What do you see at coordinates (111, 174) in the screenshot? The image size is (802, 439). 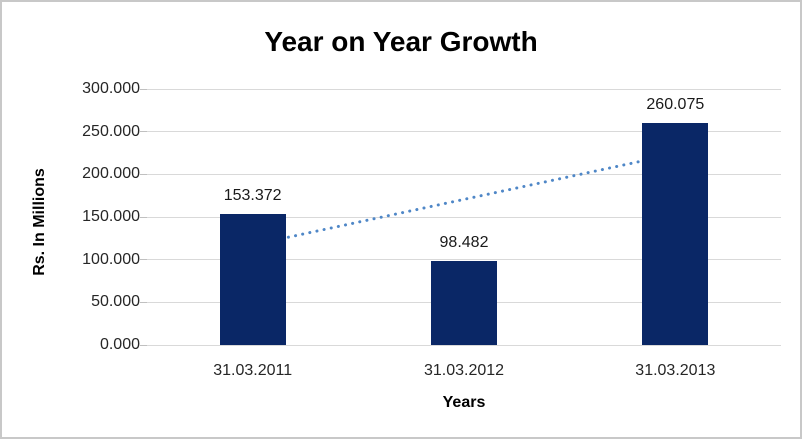 I see `y-tick-label: 200.000` at bounding box center [111, 174].